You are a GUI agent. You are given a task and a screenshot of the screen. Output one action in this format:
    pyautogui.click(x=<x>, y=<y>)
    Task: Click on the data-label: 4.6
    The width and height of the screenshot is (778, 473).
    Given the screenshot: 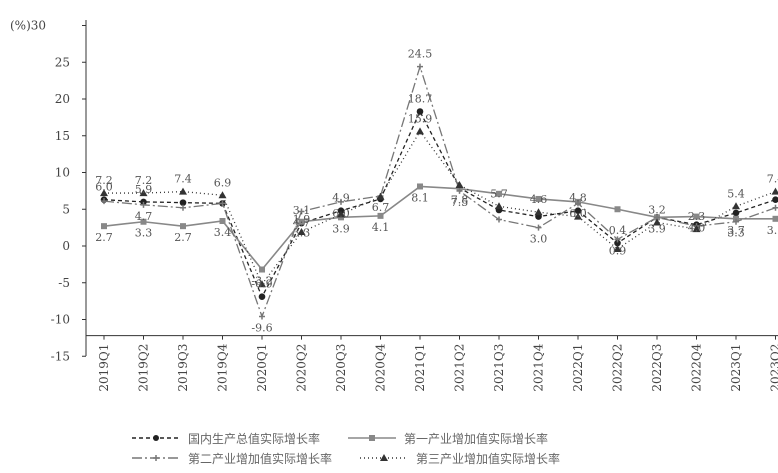 What is the action you would take?
    pyautogui.click(x=539, y=199)
    